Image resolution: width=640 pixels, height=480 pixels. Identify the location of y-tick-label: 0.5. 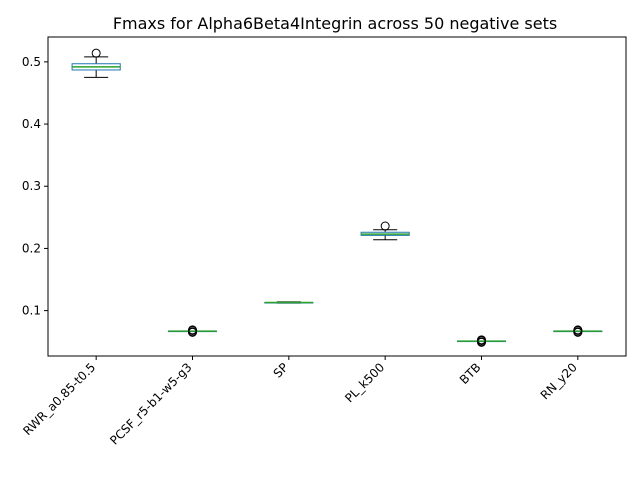
(31, 62).